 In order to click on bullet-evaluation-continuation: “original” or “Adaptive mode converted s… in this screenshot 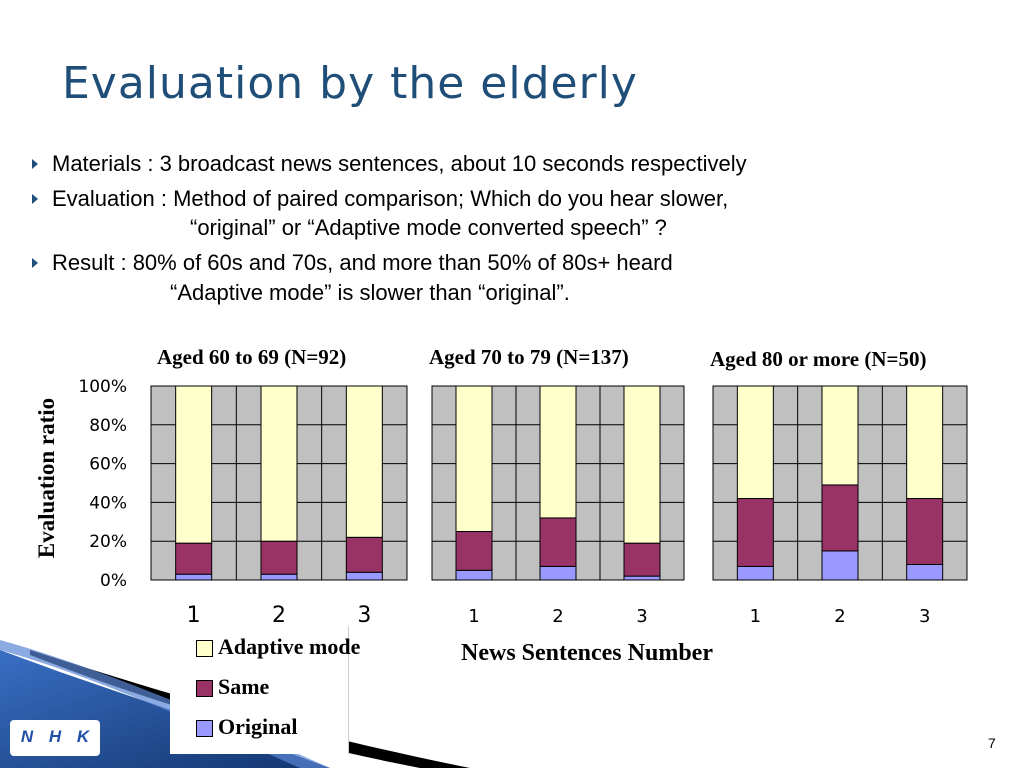, I will do `click(428, 227)`.